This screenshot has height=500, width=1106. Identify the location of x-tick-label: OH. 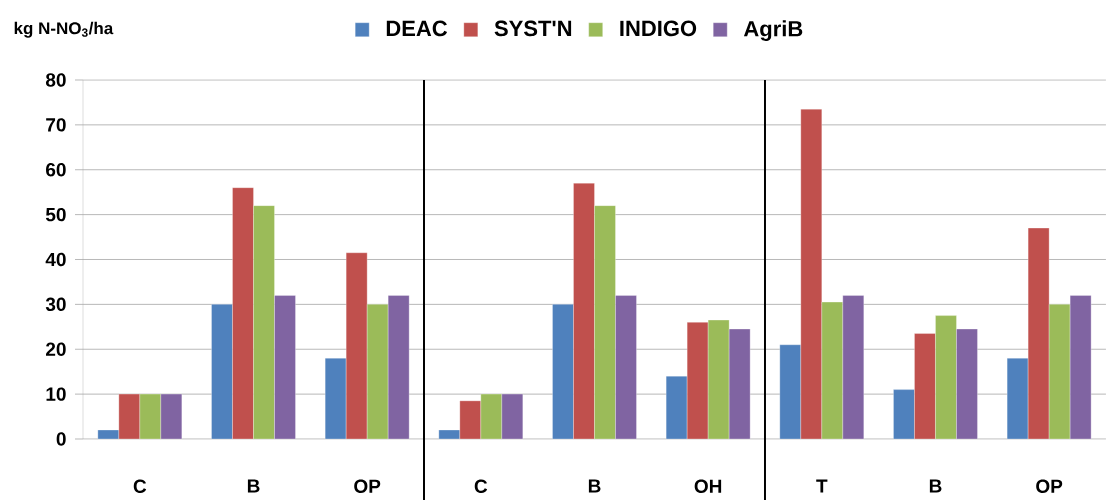
(708, 486).